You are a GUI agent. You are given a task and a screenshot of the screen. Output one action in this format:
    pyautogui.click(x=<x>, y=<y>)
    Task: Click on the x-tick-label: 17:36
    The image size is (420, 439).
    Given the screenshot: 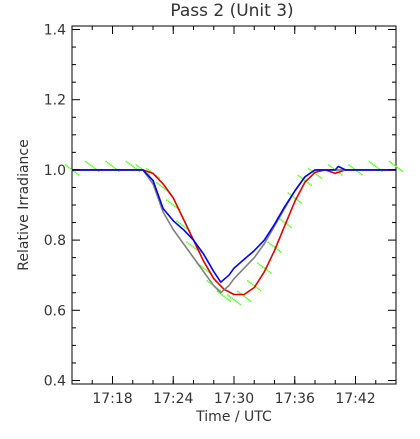 What is the action you would take?
    pyautogui.click(x=295, y=399)
    